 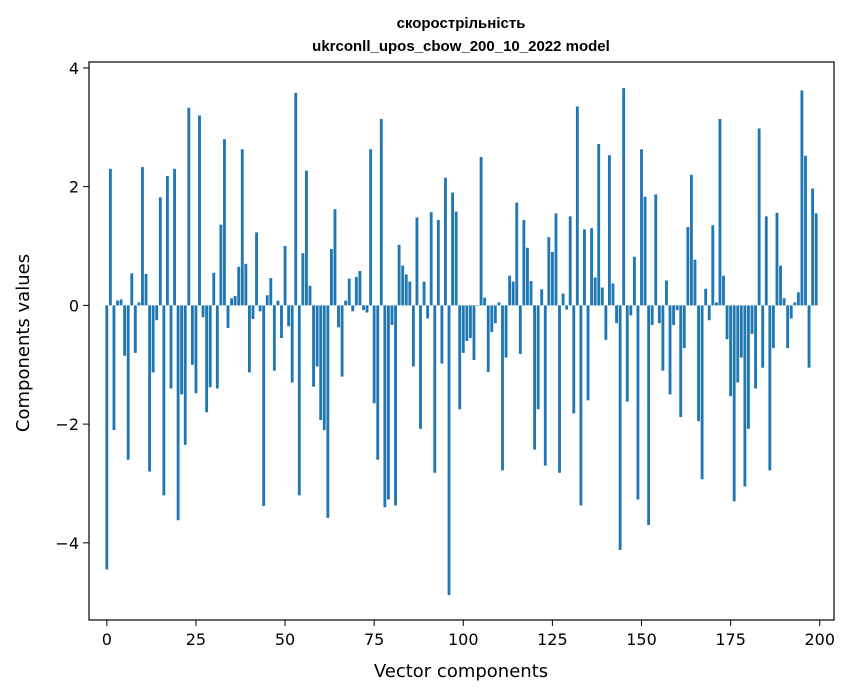 What do you see at coordinates (67, 543) in the screenshot?
I see `y-tick-label: −4` at bounding box center [67, 543].